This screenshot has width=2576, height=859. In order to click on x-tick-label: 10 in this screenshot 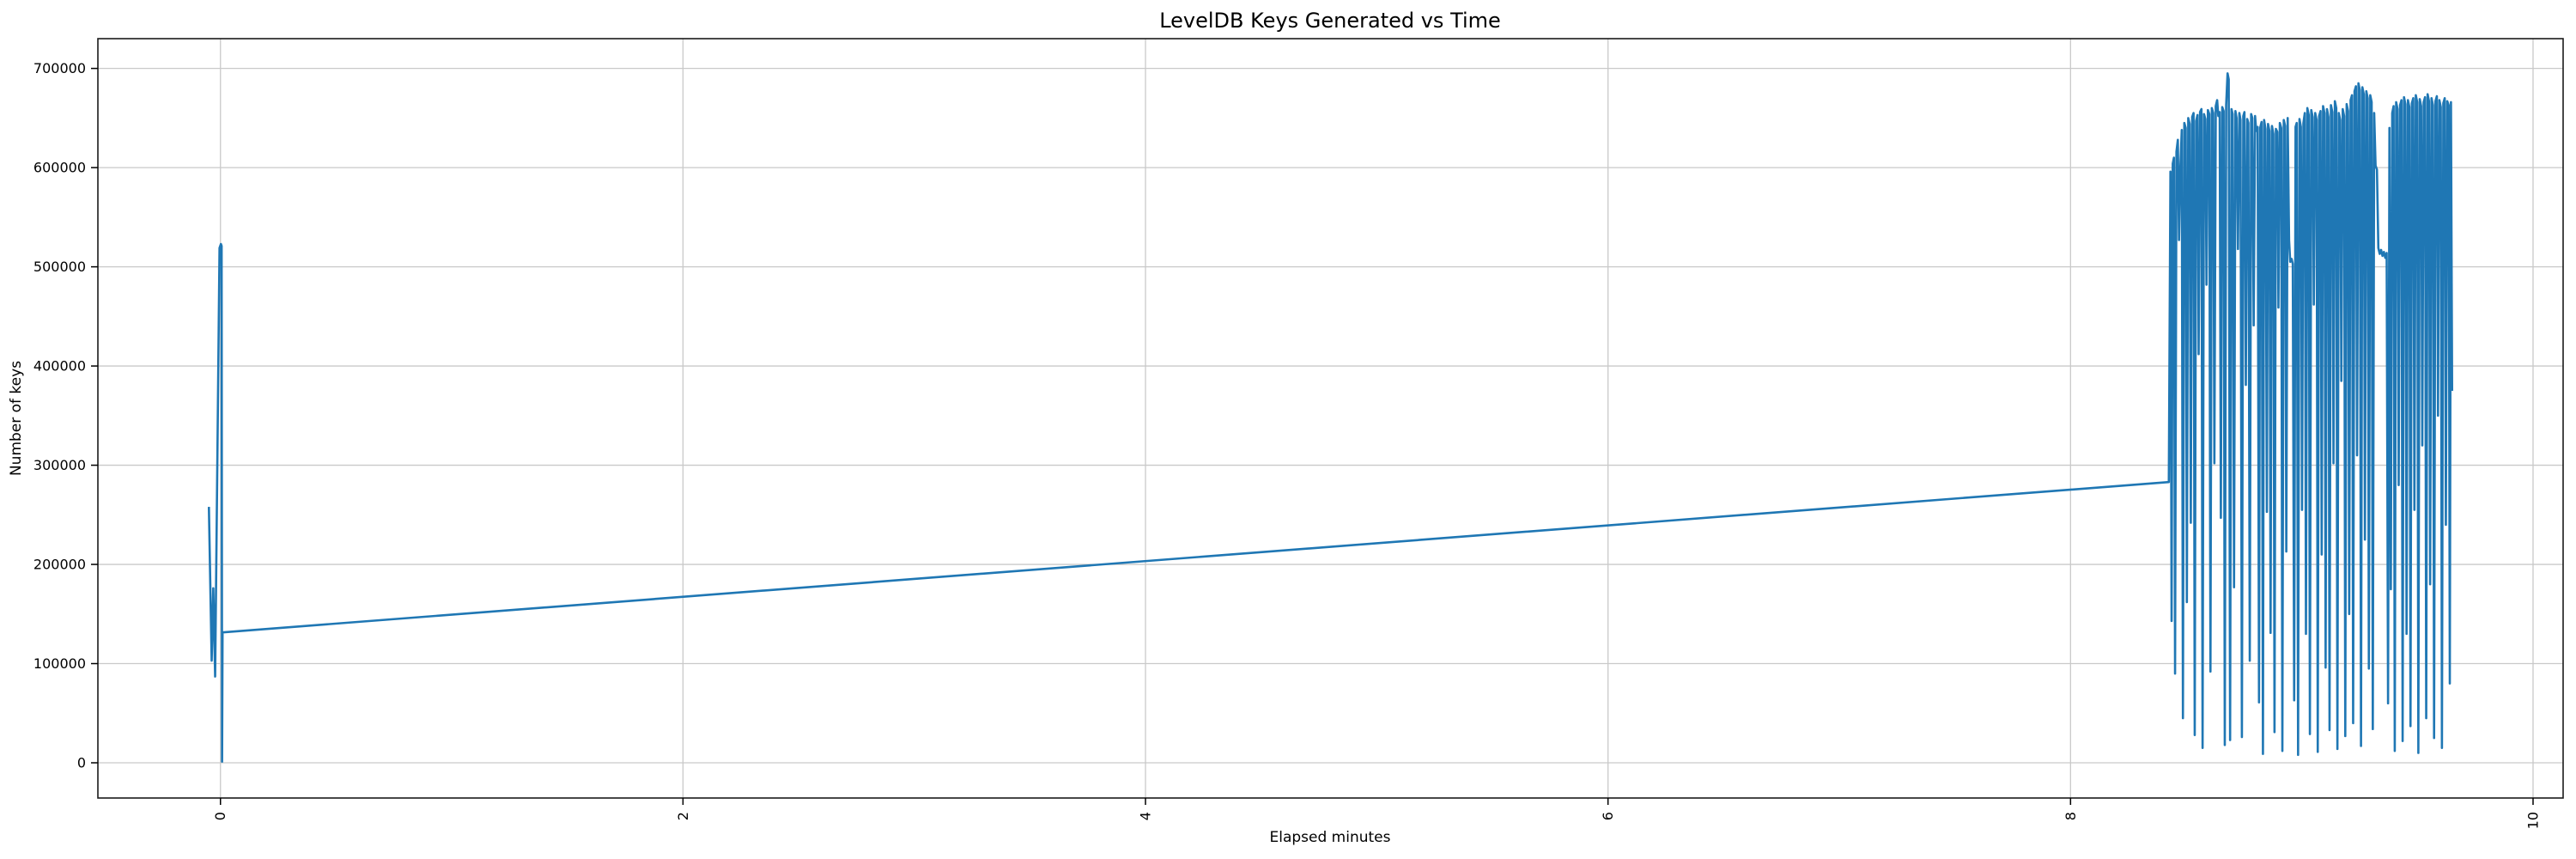, I will do `click(2532, 821)`.